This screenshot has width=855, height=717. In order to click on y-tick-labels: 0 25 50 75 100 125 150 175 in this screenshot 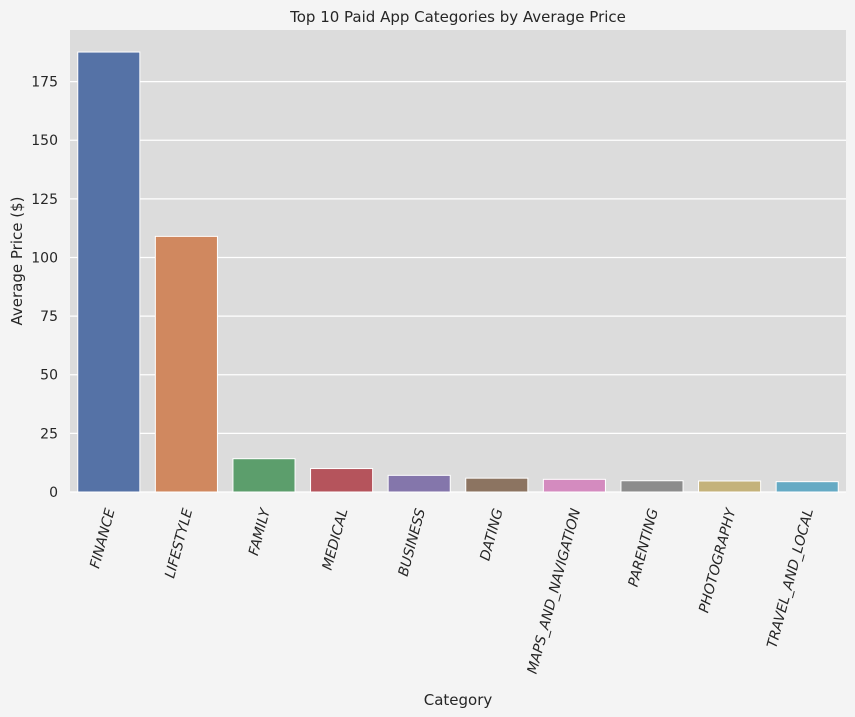, I will do `click(44, 288)`.